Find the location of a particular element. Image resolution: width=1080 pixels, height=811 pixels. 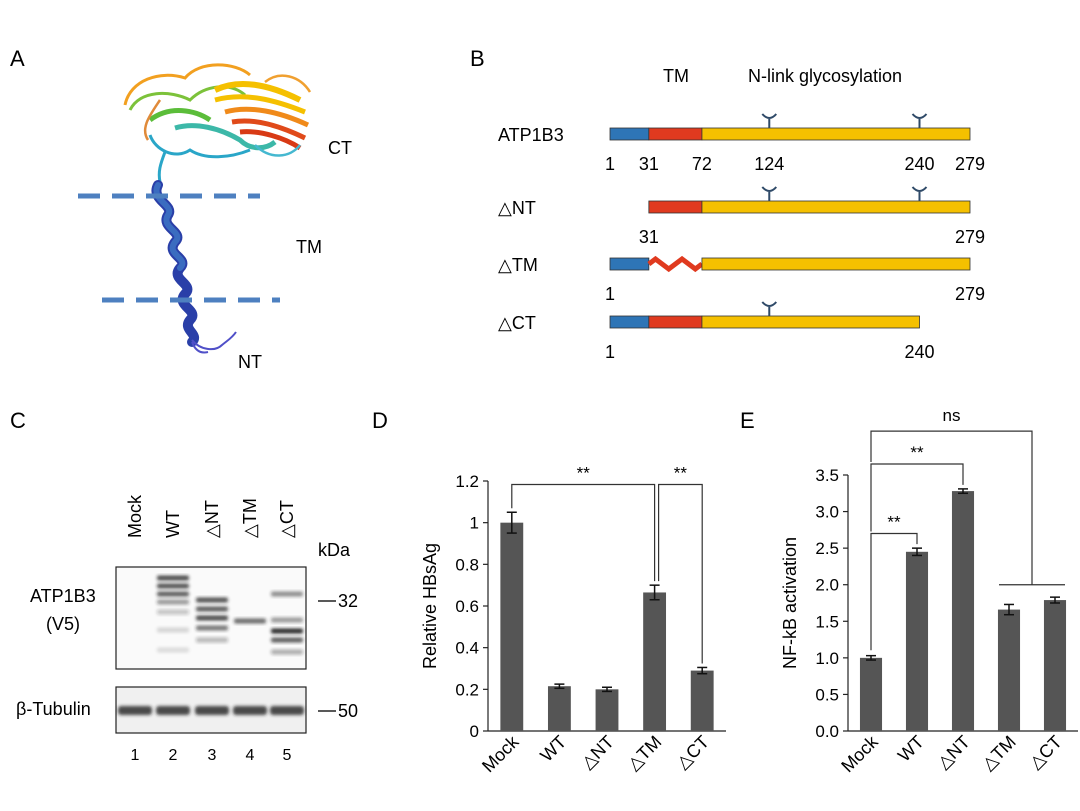

lane-number: 1 is located at coordinates (135, 755).